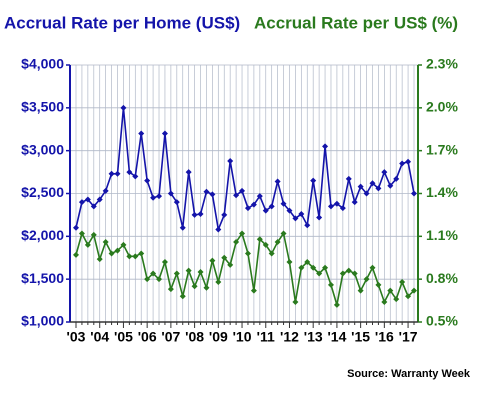 Image resolution: width=480 pixels, height=400 pixels. I want to click on y2-tick-label: 0.5%, so click(442, 321).